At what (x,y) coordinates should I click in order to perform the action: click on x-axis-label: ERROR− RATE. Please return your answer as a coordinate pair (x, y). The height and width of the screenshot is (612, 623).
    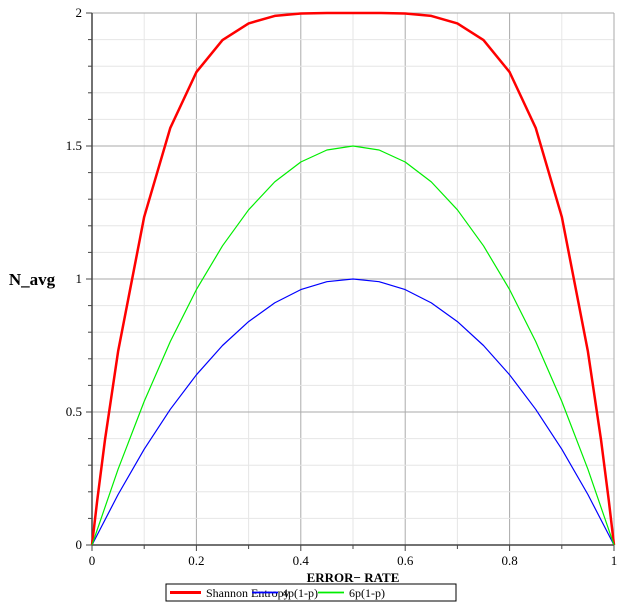
    Looking at the image, I should click on (353, 577).